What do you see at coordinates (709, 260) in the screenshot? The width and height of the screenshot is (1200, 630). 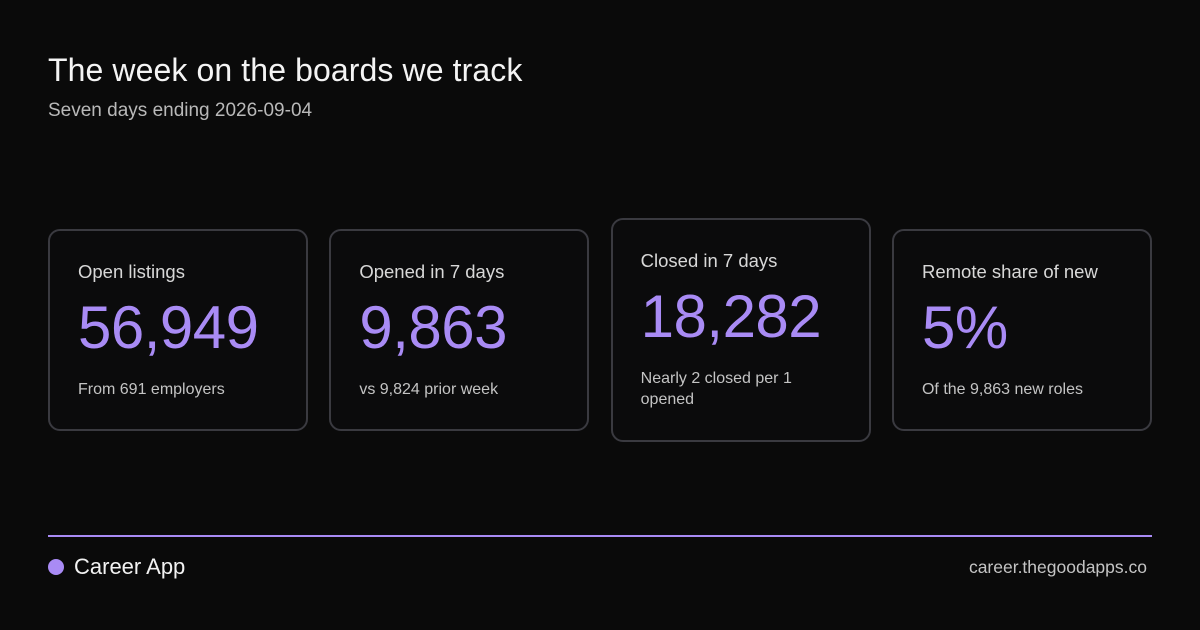 I see `stat-label: Closed in 7 days` at bounding box center [709, 260].